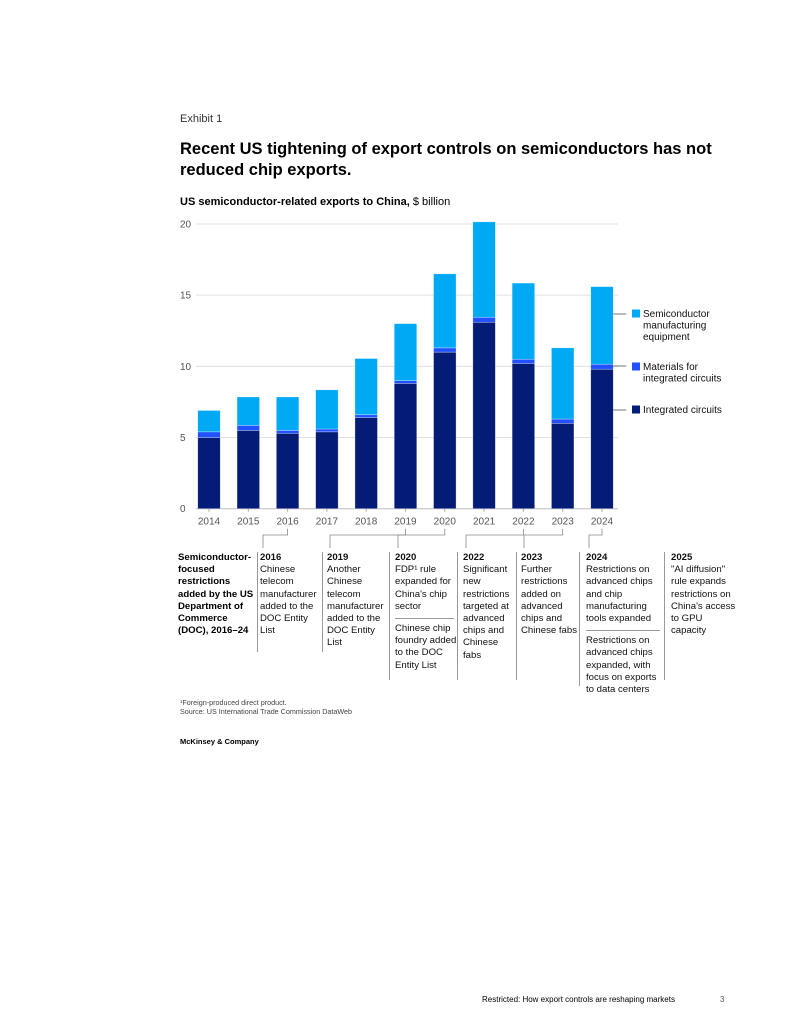 This screenshot has width=791, height=1024. Describe the element at coordinates (338, 557) in the screenshot. I see `annotation-year: 2019` at that location.